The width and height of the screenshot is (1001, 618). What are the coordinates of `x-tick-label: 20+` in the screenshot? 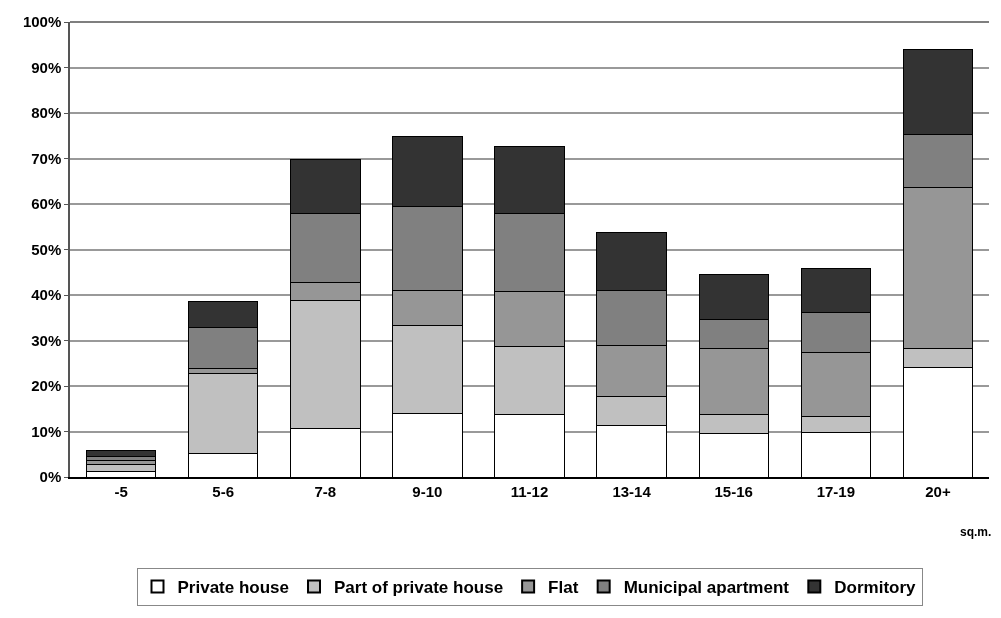 It's located at (938, 491).